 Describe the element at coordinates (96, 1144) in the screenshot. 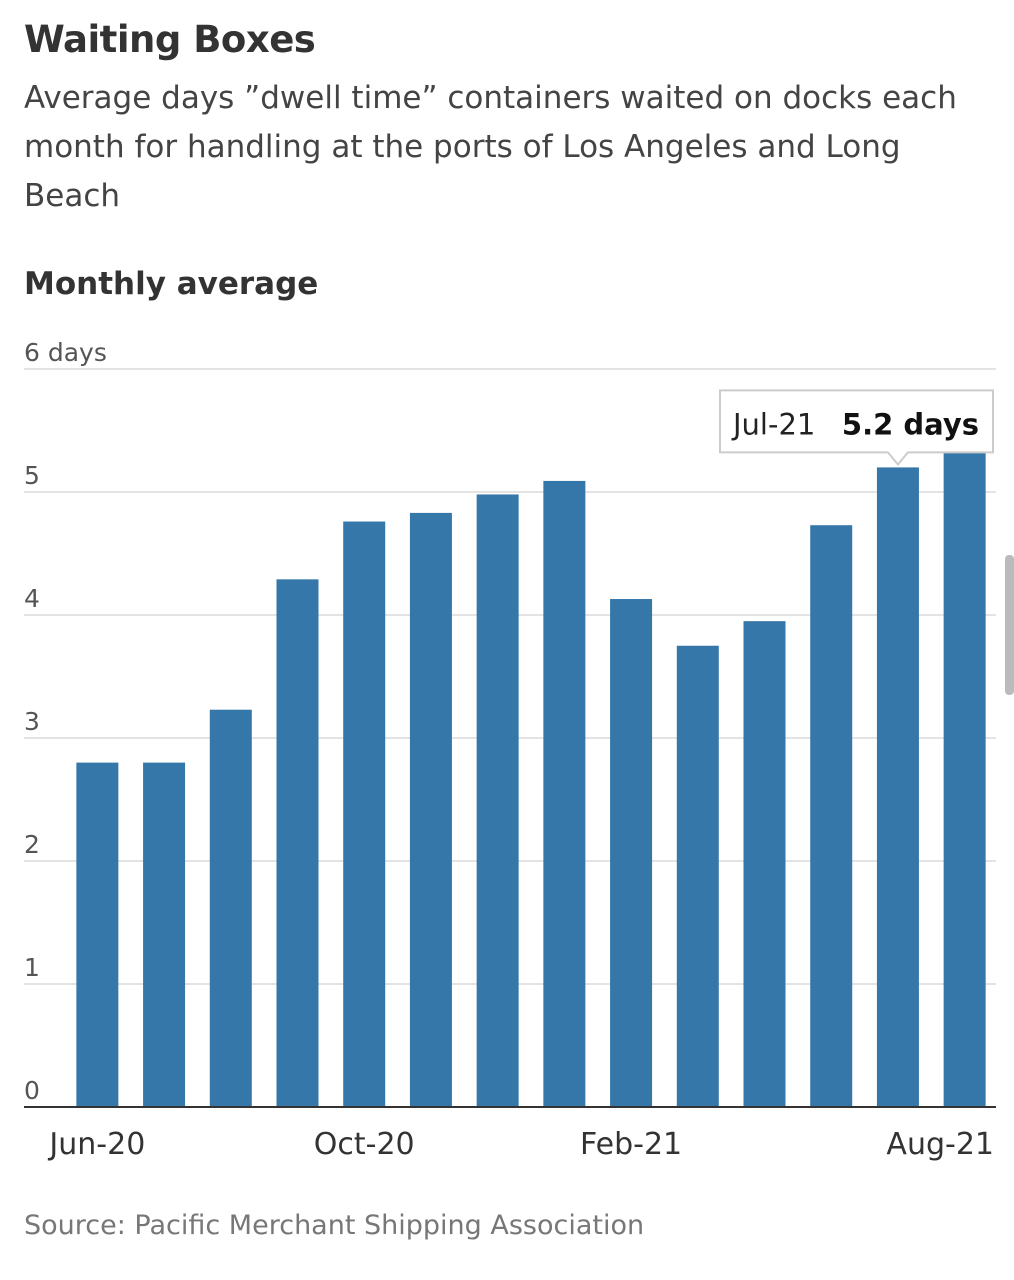

I see `x-tick-label: Jun-20` at that location.